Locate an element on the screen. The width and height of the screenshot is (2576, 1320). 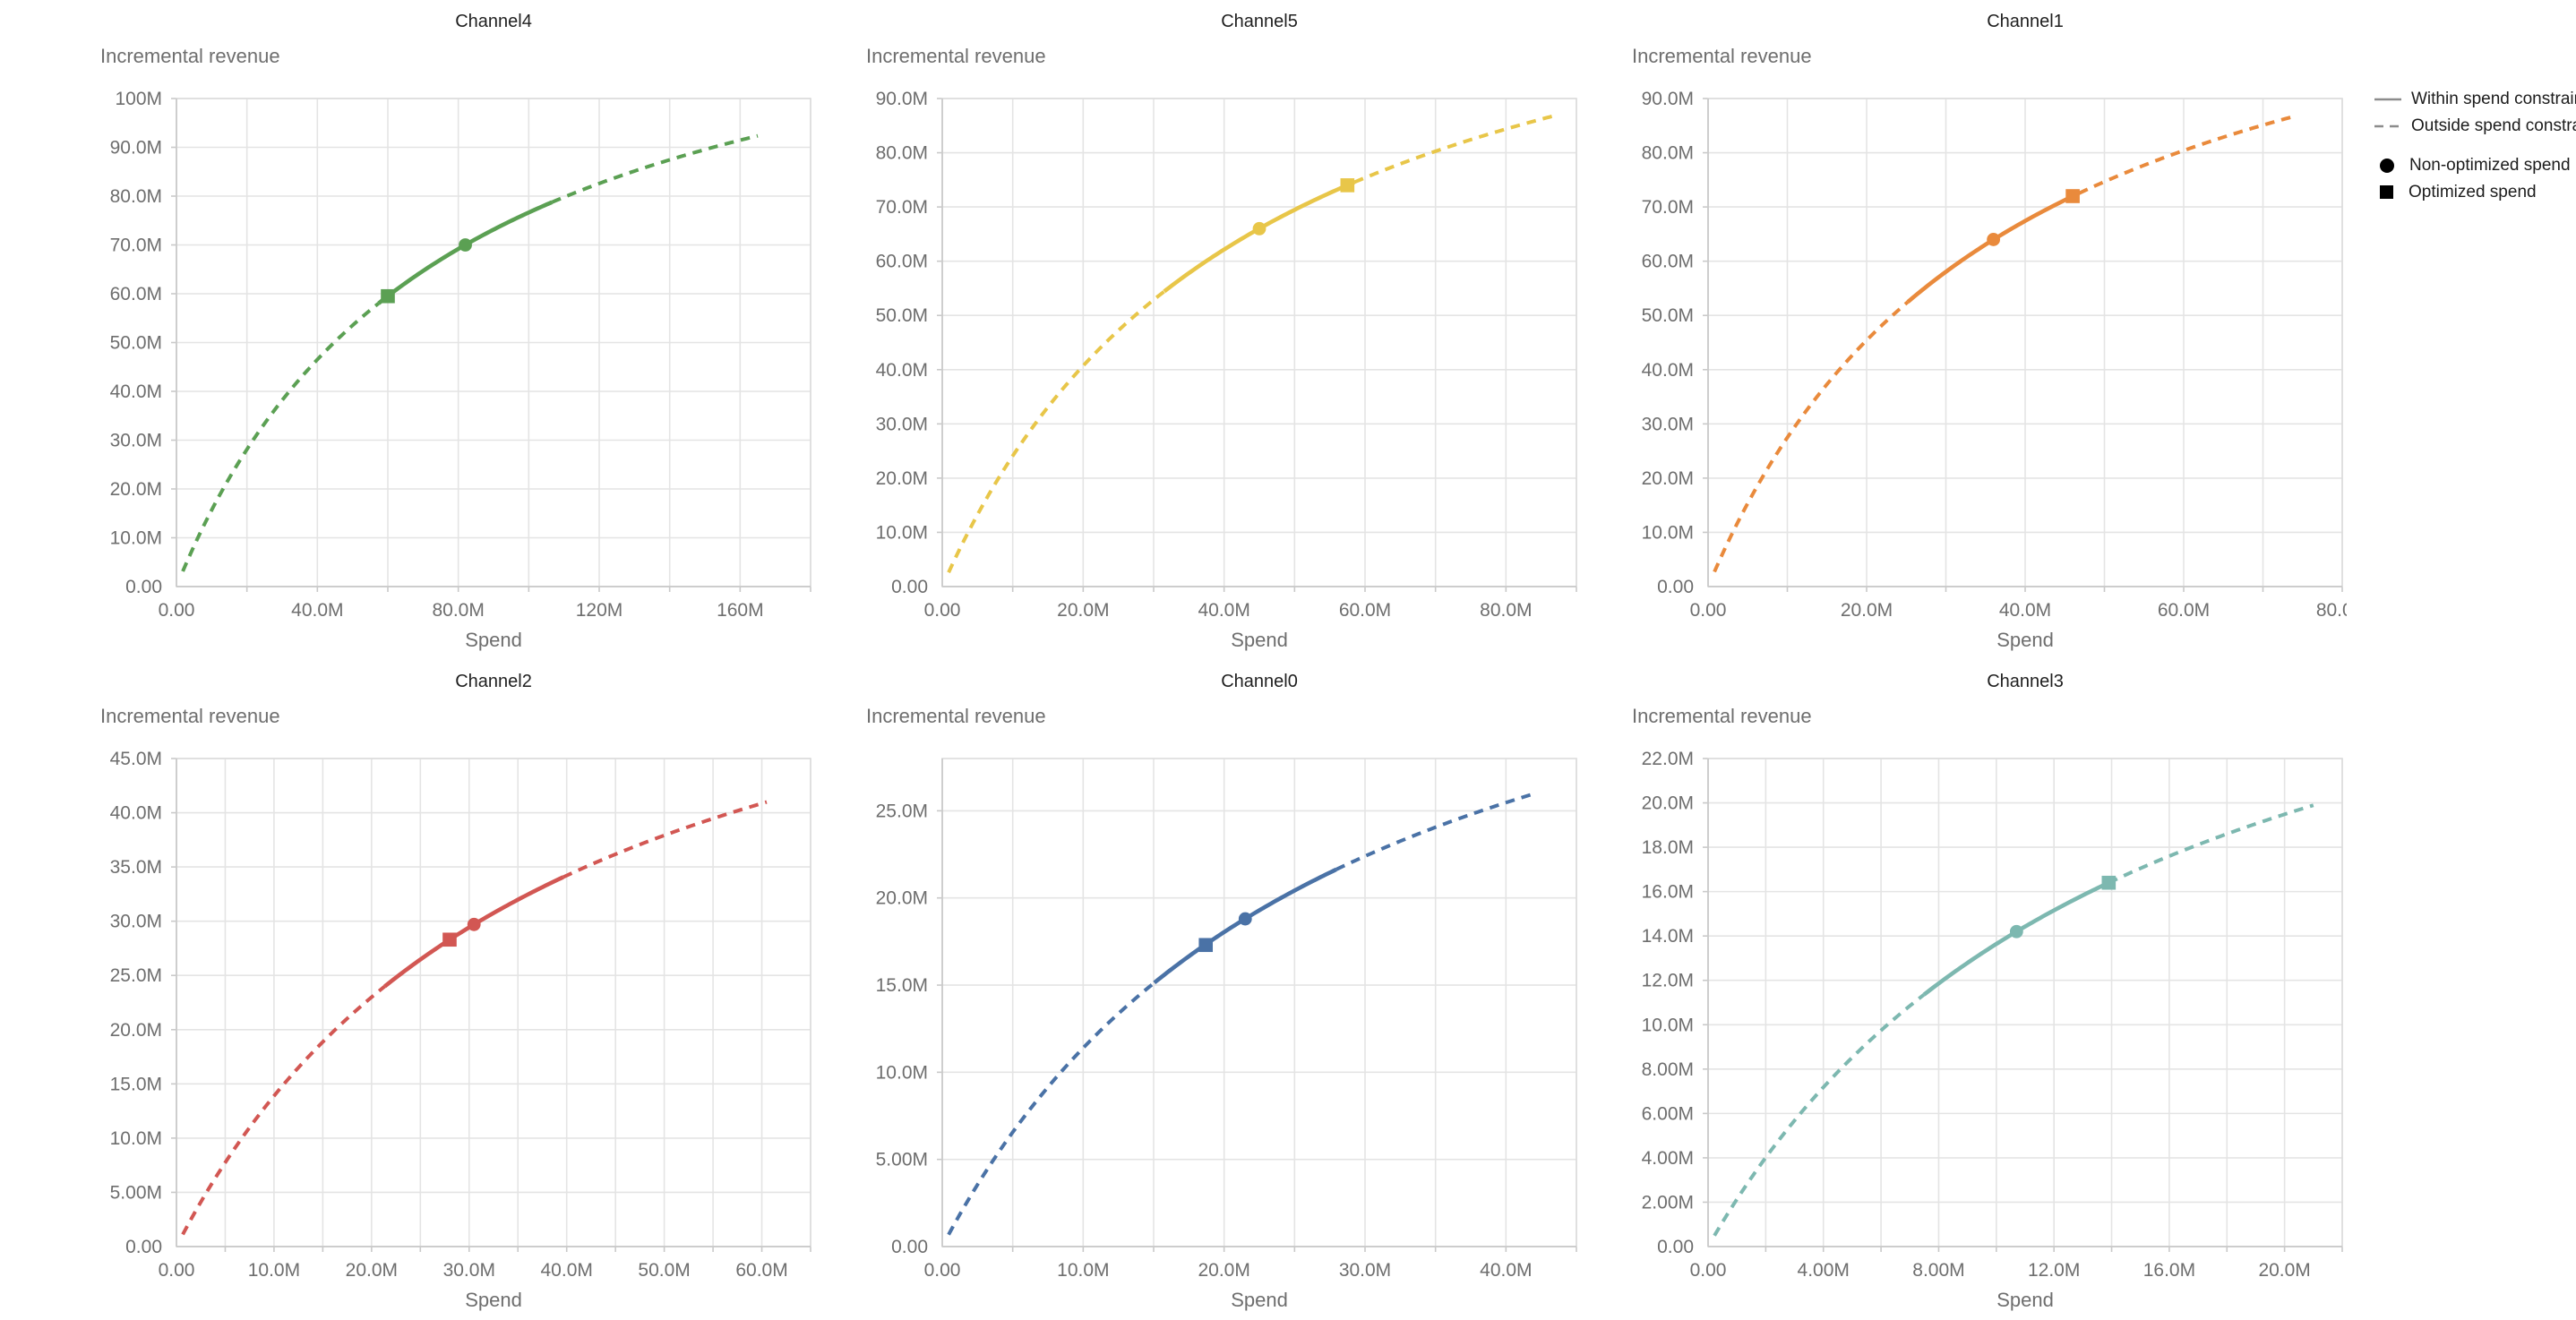
legend-label: Within spend constraint is located at coordinates (2493, 99).